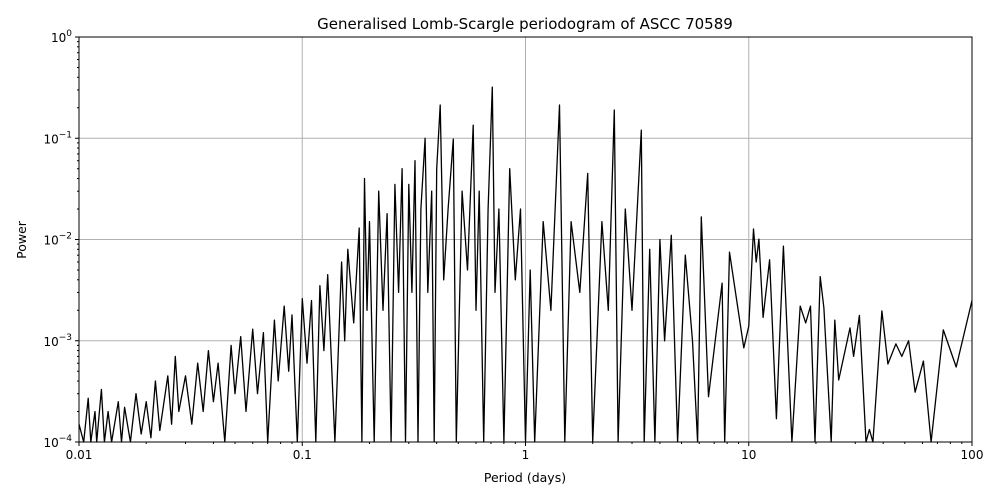 The width and height of the screenshot is (1000, 500). I want to click on y-axis-label: Power, so click(21, 239).